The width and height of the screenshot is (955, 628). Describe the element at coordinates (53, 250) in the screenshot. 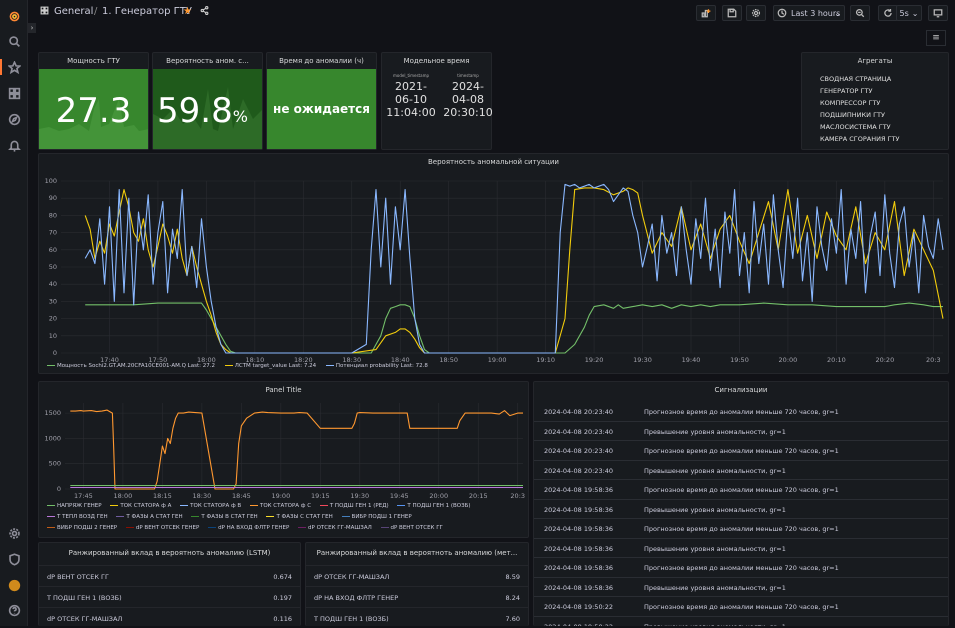

I see `y-tick-label: 60` at that location.